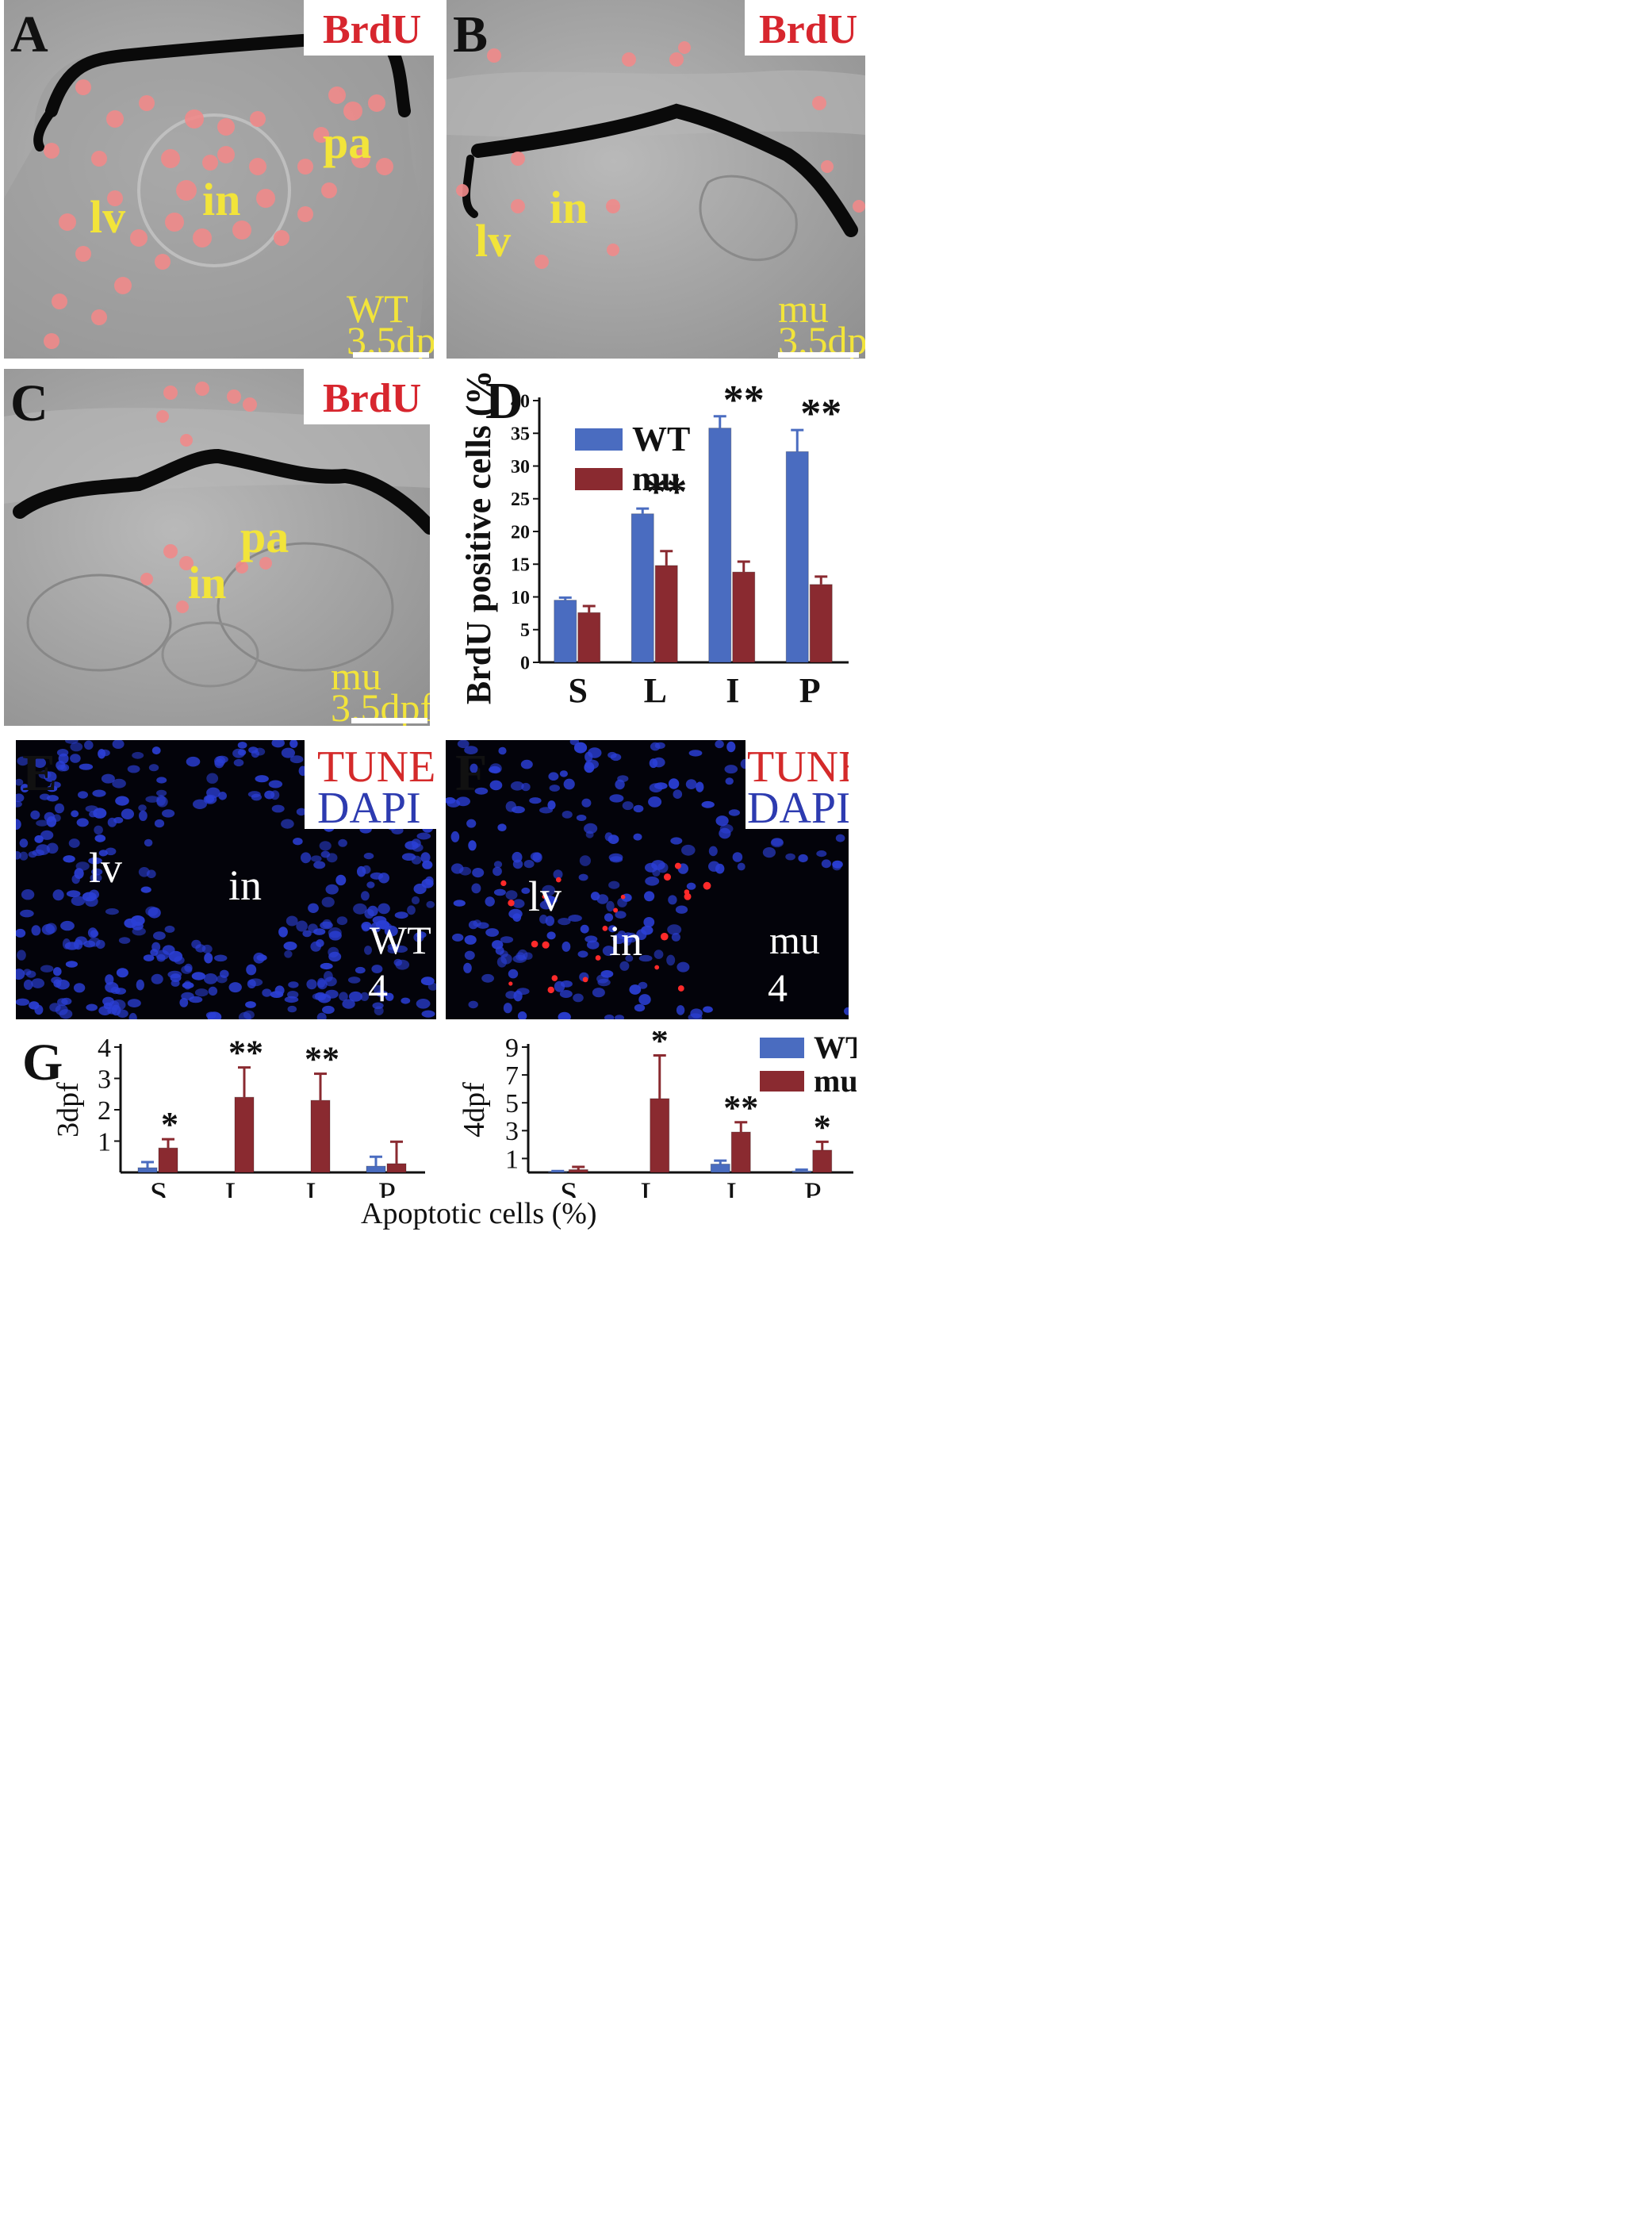  What do you see at coordinates (813, 1187) in the screenshot?
I see `category-label: P` at bounding box center [813, 1187].